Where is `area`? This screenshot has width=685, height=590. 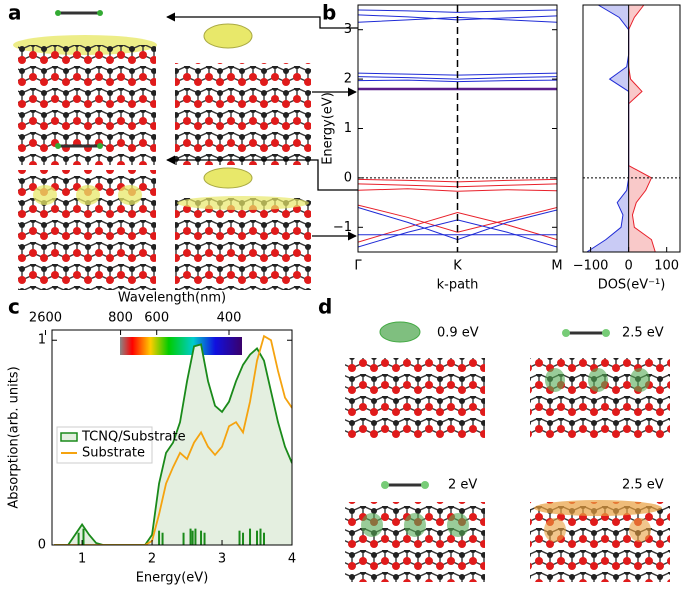
area is located at coordinates (173, 444).